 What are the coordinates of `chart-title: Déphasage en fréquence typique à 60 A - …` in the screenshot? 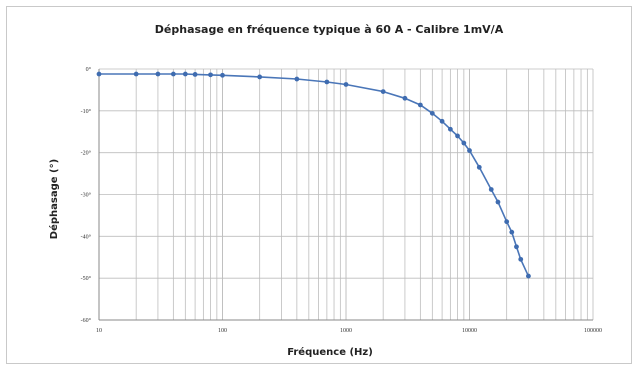 It's located at (329, 29).